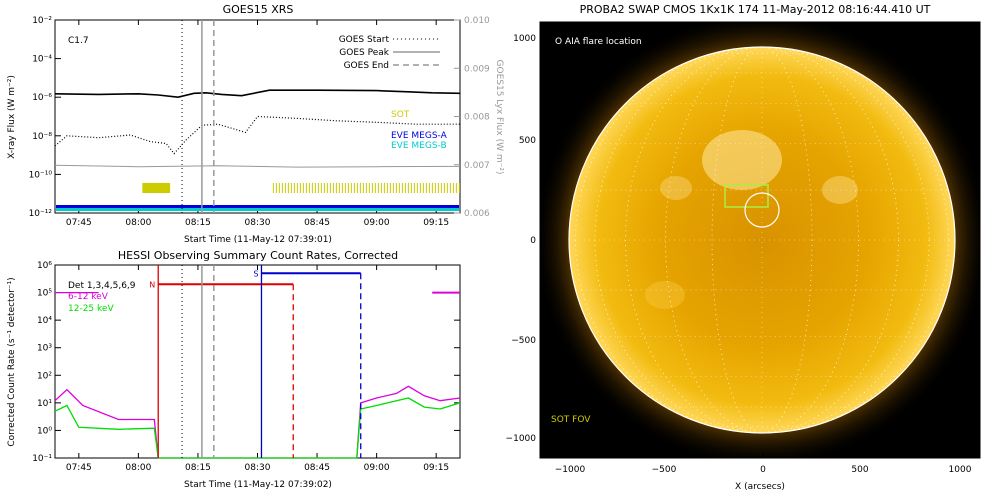 The height and width of the screenshot is (504, 1000). What do you see at coordinates (533, 241) in the screenshot?
I see `swap-y-tick-label: 0` at bounding box center [533, 241].